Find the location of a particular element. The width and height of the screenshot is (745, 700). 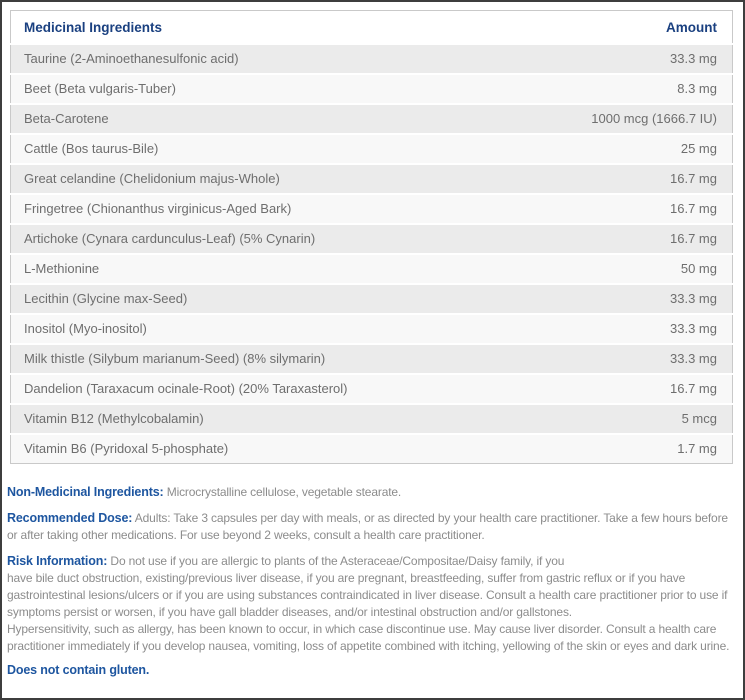

ingredient-name: Inositol (Myo-inositol) is located at coordinates (85, 328).